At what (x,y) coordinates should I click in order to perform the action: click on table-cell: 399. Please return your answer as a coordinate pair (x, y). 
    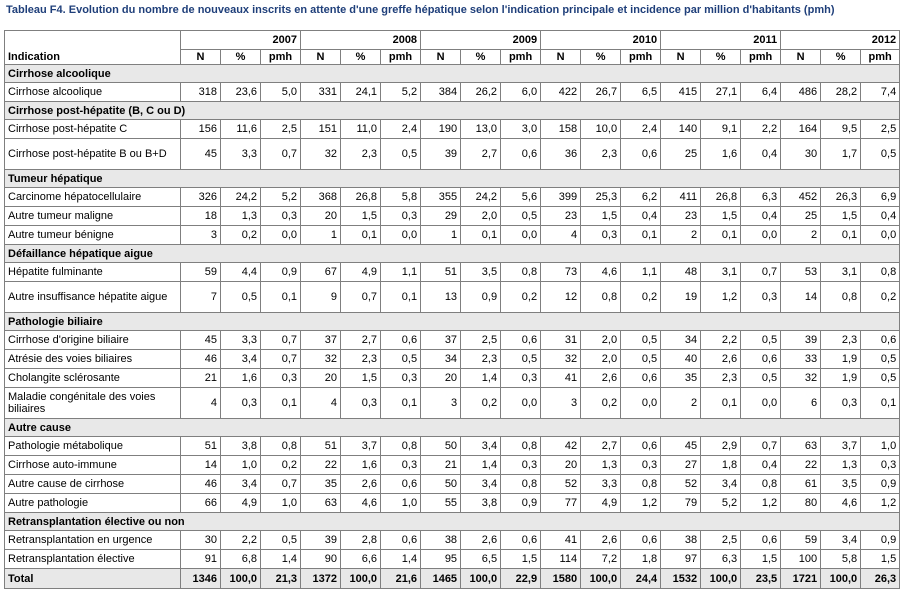
    Looking at the image, I should click on (561, 197).